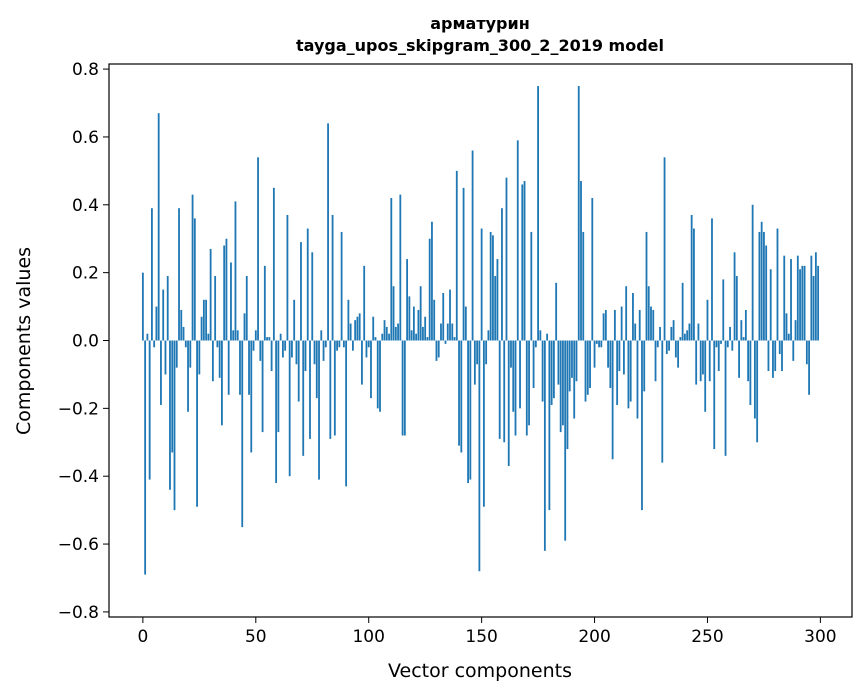  I want to click on y-tick-label: −0.4, so click(78, 477).